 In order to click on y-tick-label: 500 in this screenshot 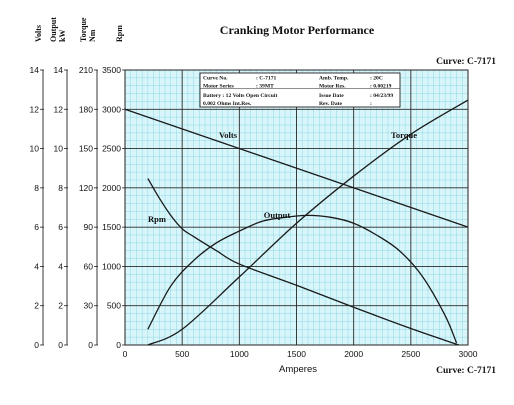, I will do `click(114, 306)`.